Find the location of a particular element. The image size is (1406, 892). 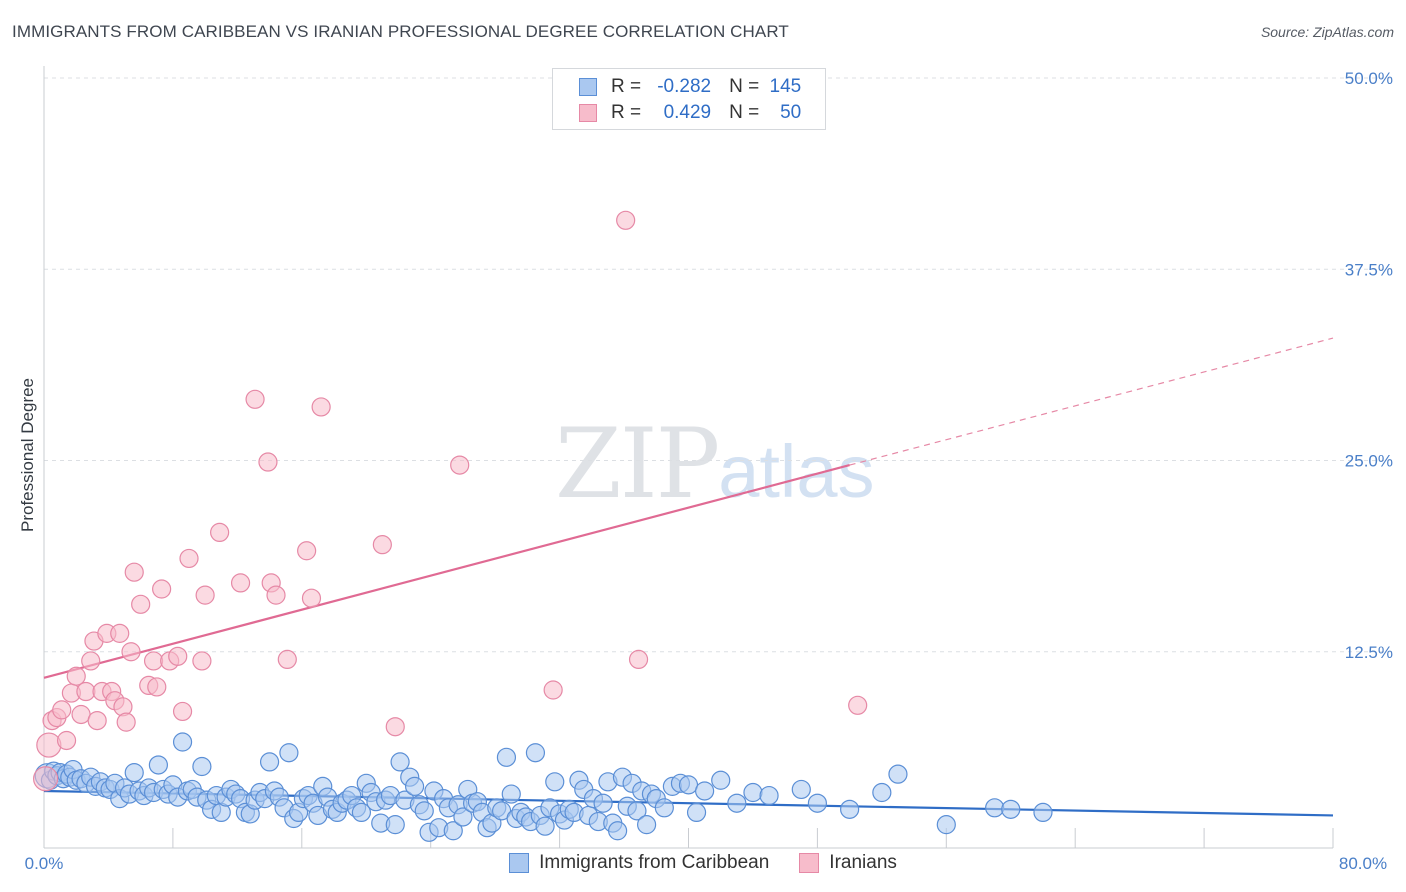

legend-row-caribbean: R = -0.282 N = 145 is located at coordinates (690, 87).